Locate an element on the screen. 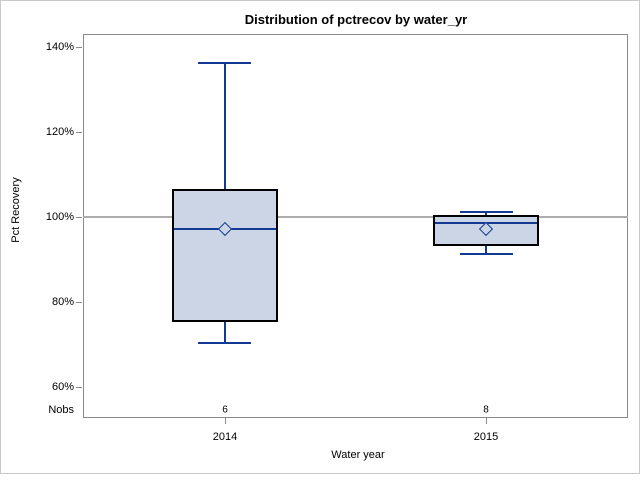 The image size is (640, 480). reference-line is located at coordinates (355, 217).